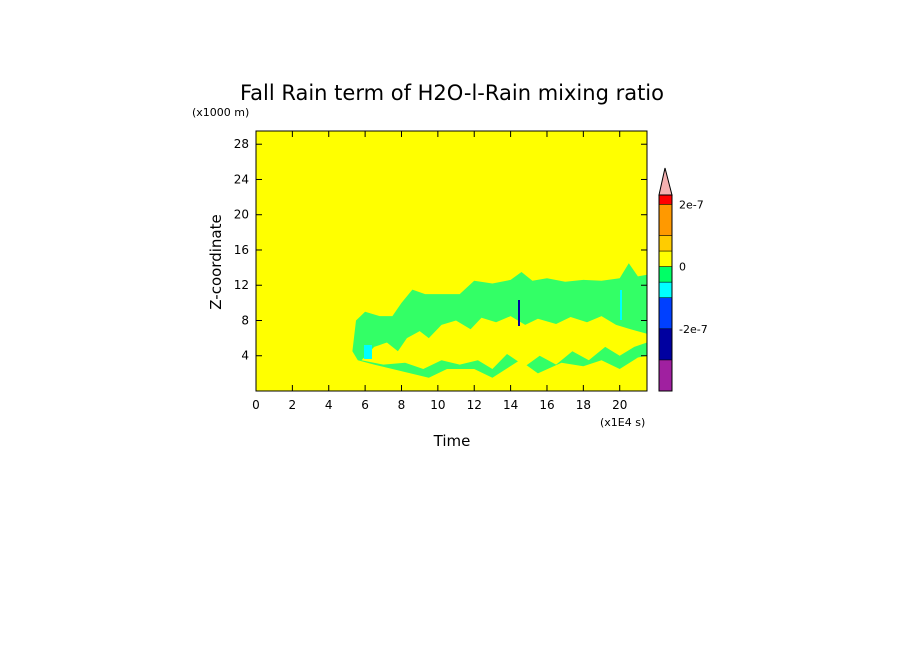 The image size is (904, 654). What do you see at coordinates (504, 342) in the screenshot?
I see `positive-gap-region` at bounding box center [504, 342].